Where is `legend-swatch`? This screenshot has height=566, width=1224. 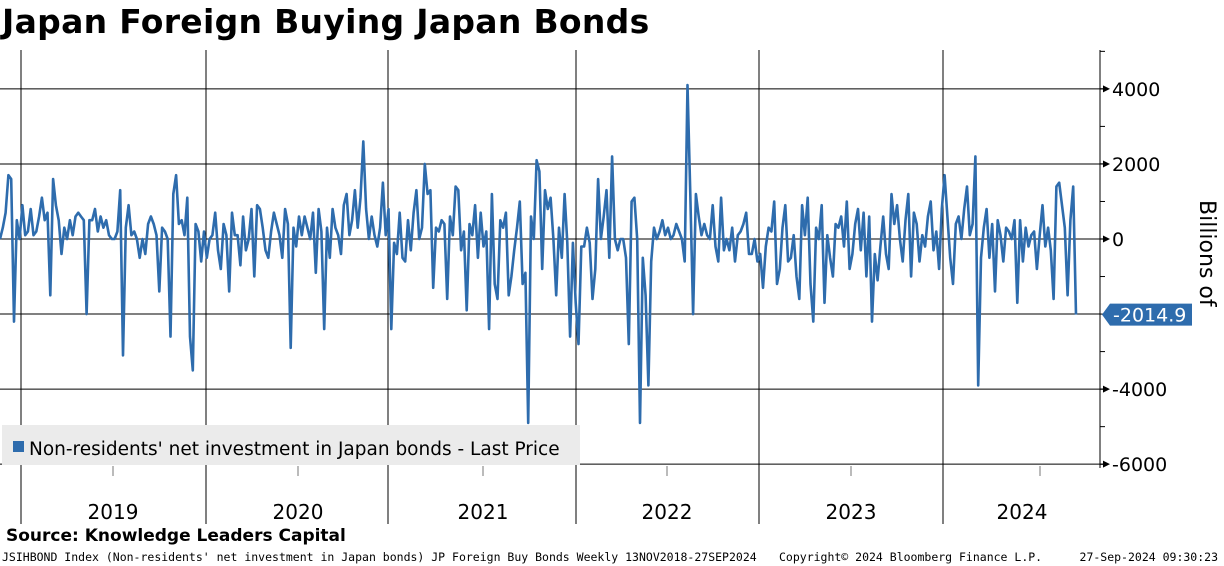
legend-swatch is located at coordinates (18, 446).